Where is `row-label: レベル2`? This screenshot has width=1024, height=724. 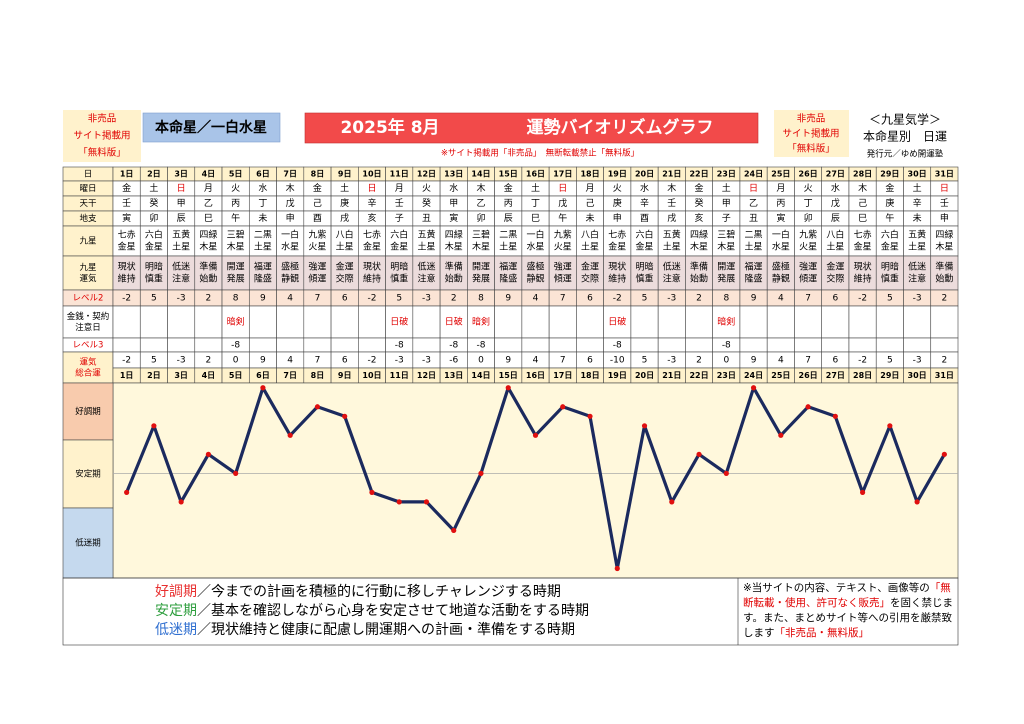 row-label: レベル2 is located at coordinates (88, 299).